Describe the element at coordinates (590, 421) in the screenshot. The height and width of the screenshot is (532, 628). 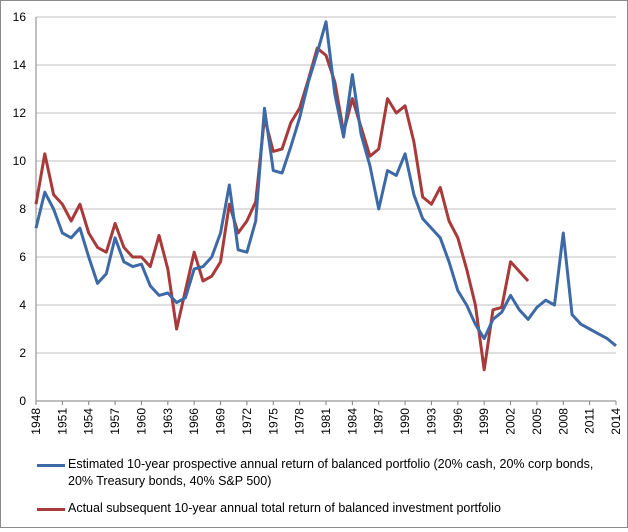
I see `x-tick-label: 2011` at that location.